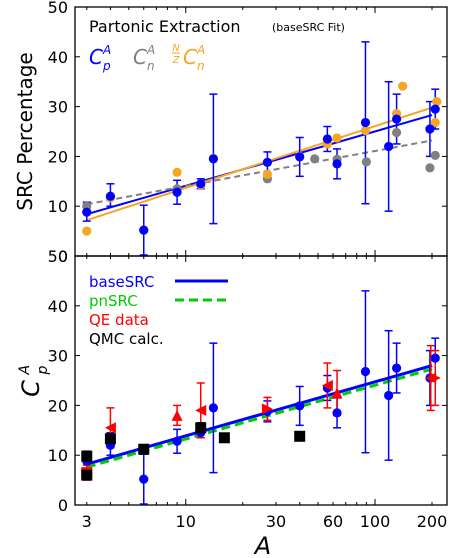  I want to click on legend-label: pnSRC, so click(113, 301).